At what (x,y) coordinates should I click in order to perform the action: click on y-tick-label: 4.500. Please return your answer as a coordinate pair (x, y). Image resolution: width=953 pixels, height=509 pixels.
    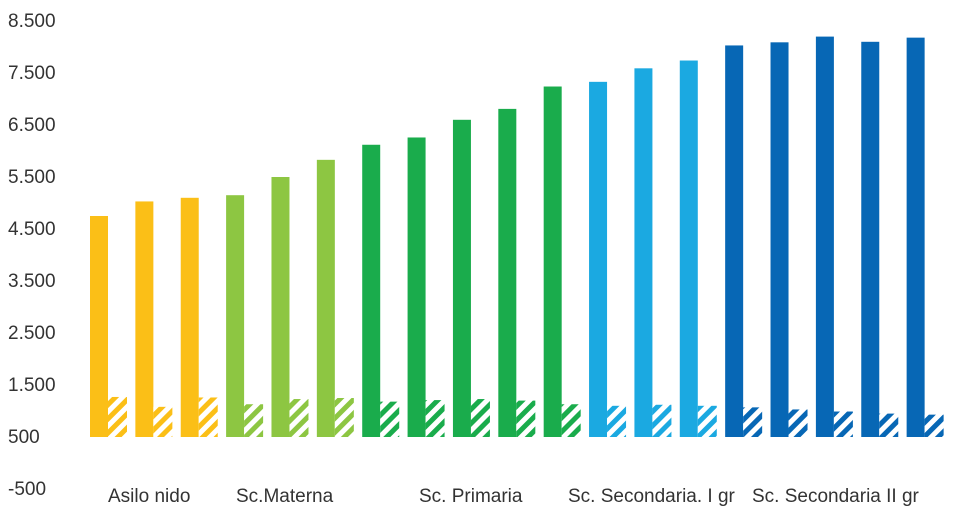
    Looking at the image, I should click on (32, 229).